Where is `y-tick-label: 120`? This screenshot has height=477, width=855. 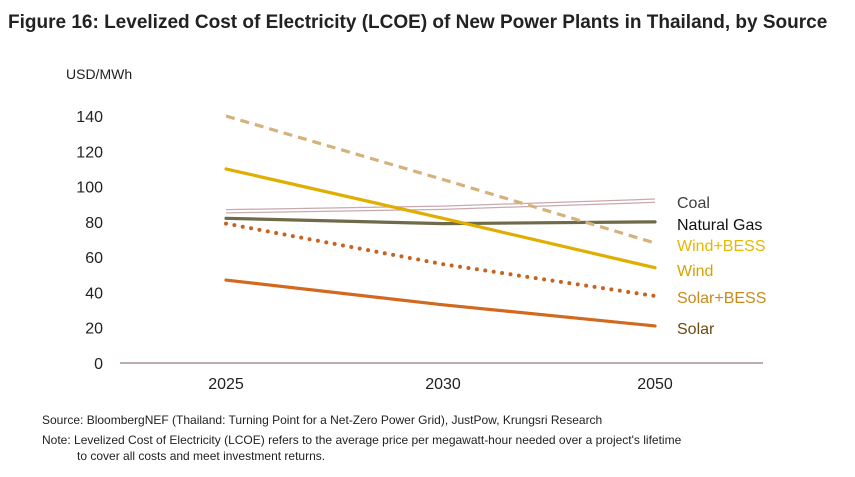
y-tick-label: 120 is located at coordinates (89, 152).